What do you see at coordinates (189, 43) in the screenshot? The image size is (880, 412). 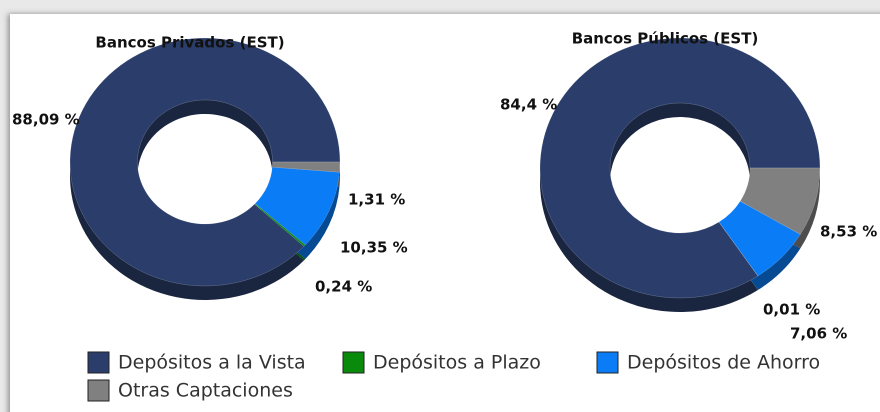 I see `chart-title: Bancos Privados (EST)` at bounding box center [189, 43].